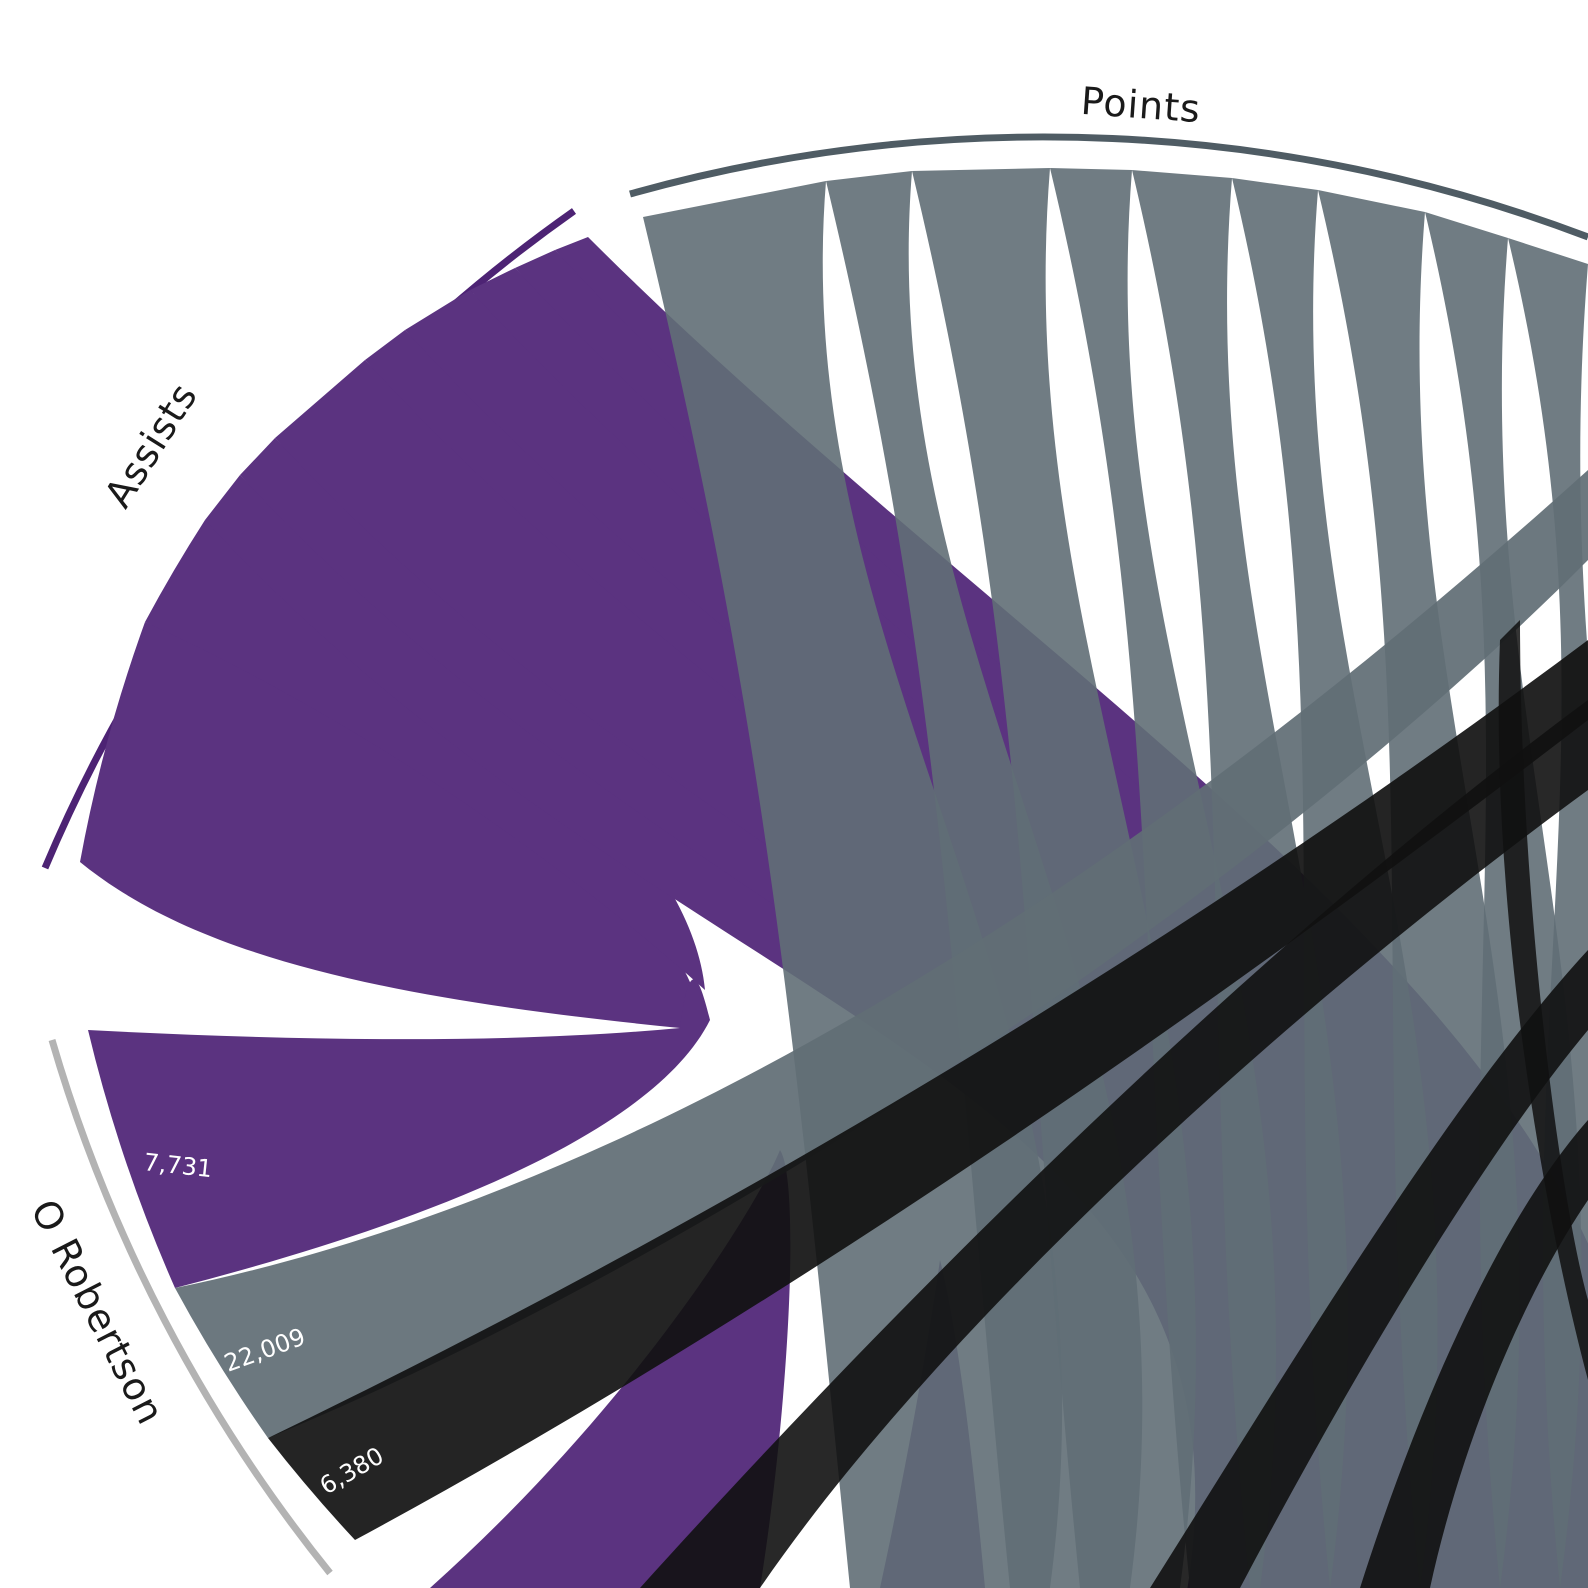  Describe the element at coordinates (190, 1307) in the screenshot. I see `robertson-group-arc` at that location.